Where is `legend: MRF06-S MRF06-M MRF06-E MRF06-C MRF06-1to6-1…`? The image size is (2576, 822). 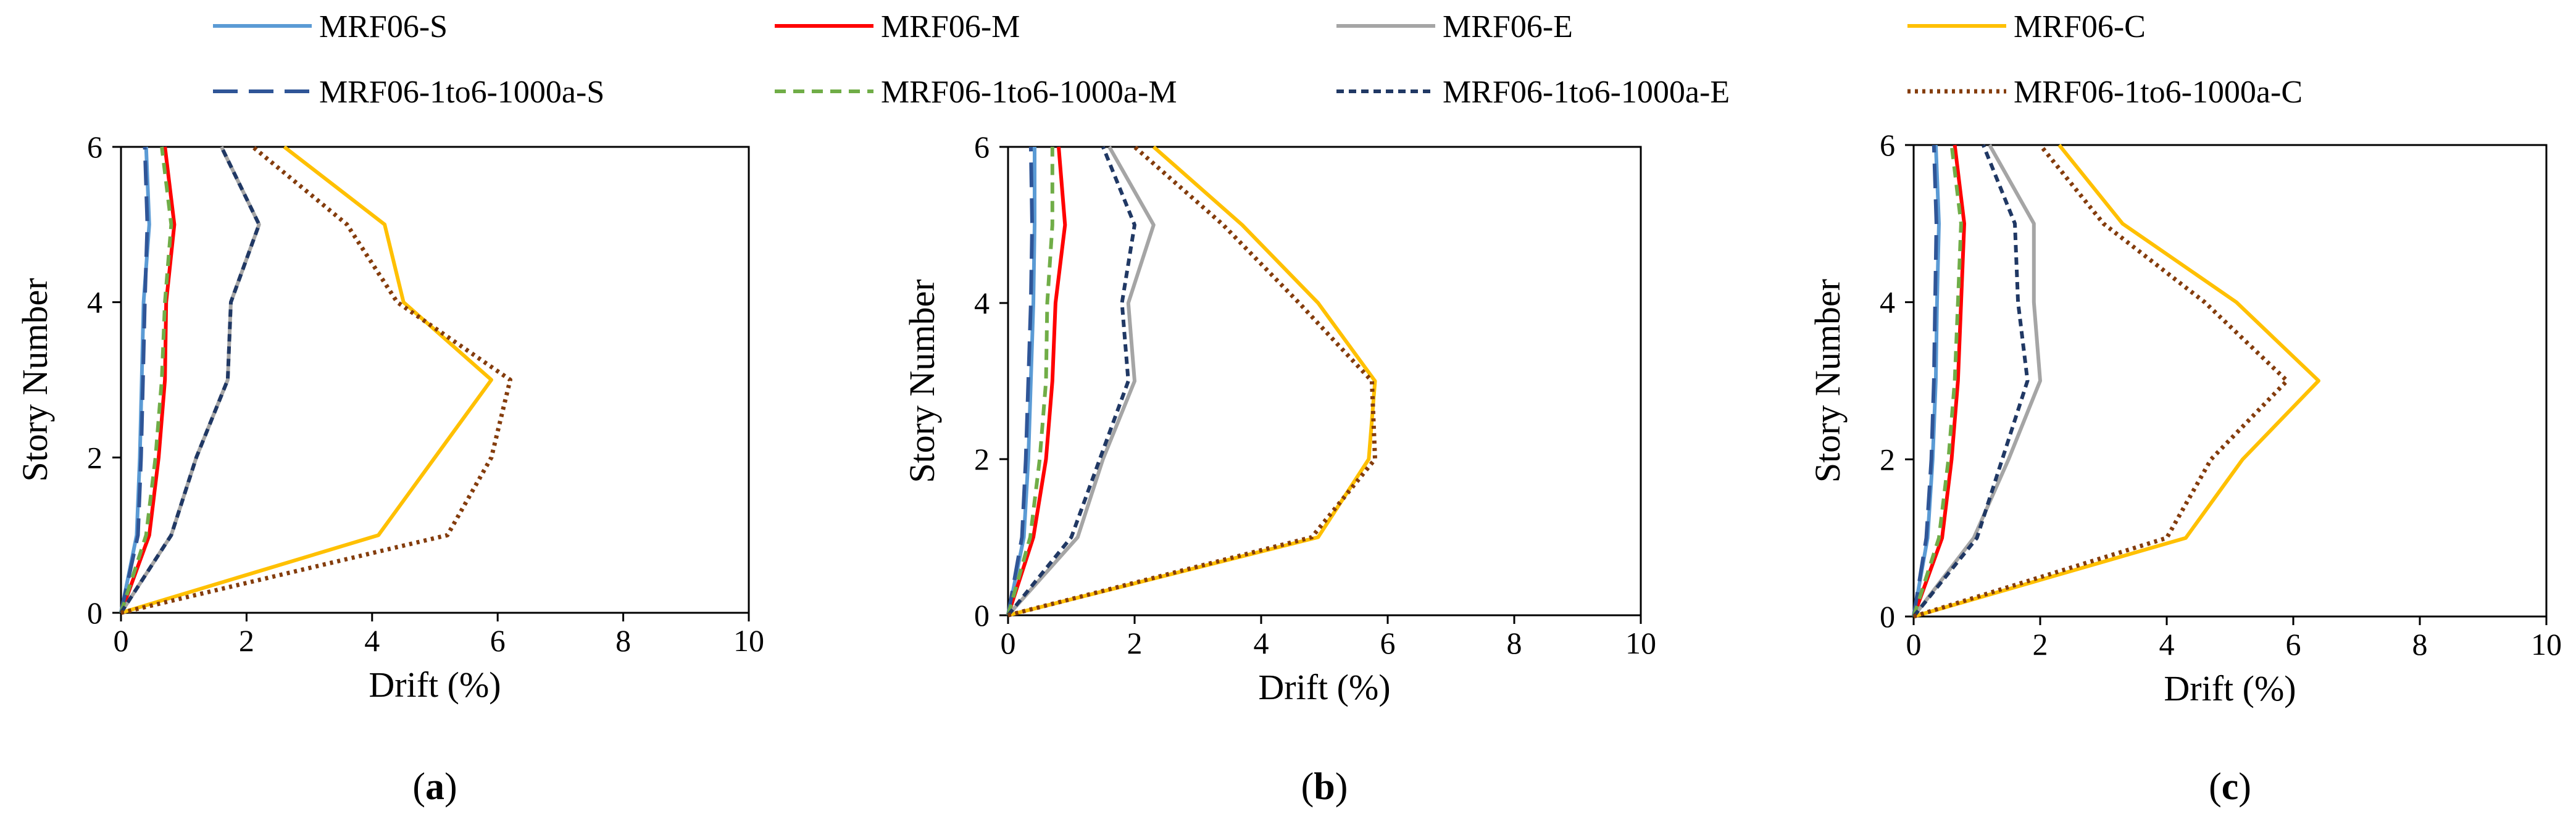
legend: MRF06-S MRF06-M MRF06-E MRF06-C MRF06-1to6-1… is located at coordinates (1258, 60).